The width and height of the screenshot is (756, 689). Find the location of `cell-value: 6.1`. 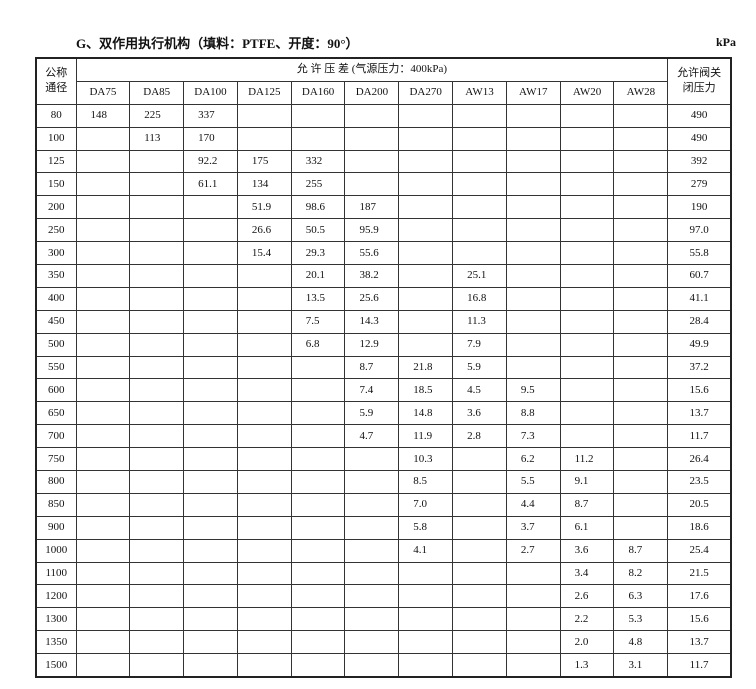

cell-value: 6.1 is located at coordinates (587, 527).